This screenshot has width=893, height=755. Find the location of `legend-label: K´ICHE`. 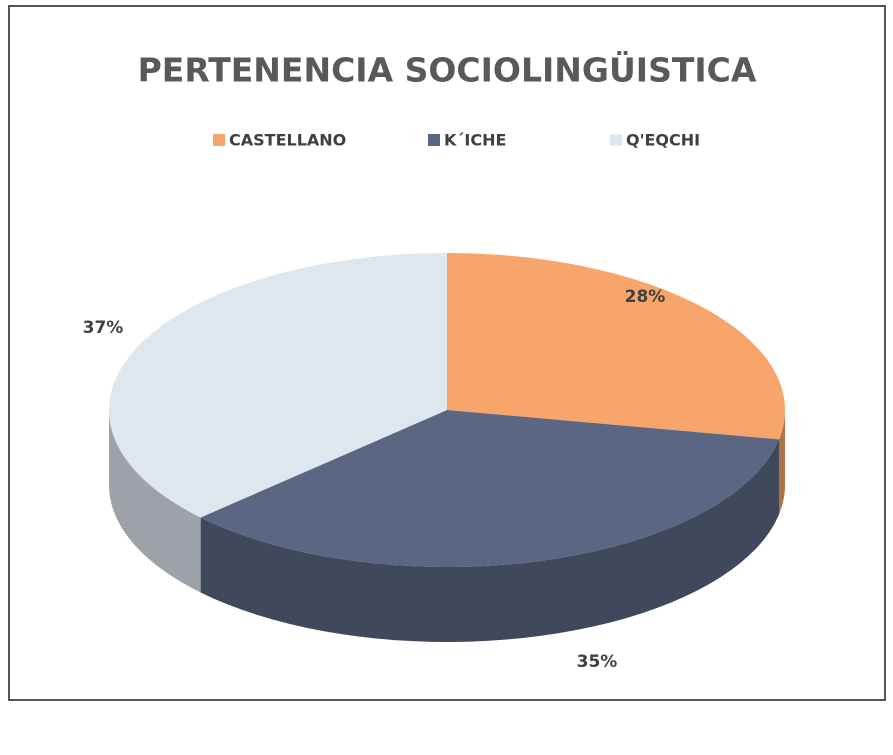

legend-label: K´ICHE is located at coordinates (475, 140).